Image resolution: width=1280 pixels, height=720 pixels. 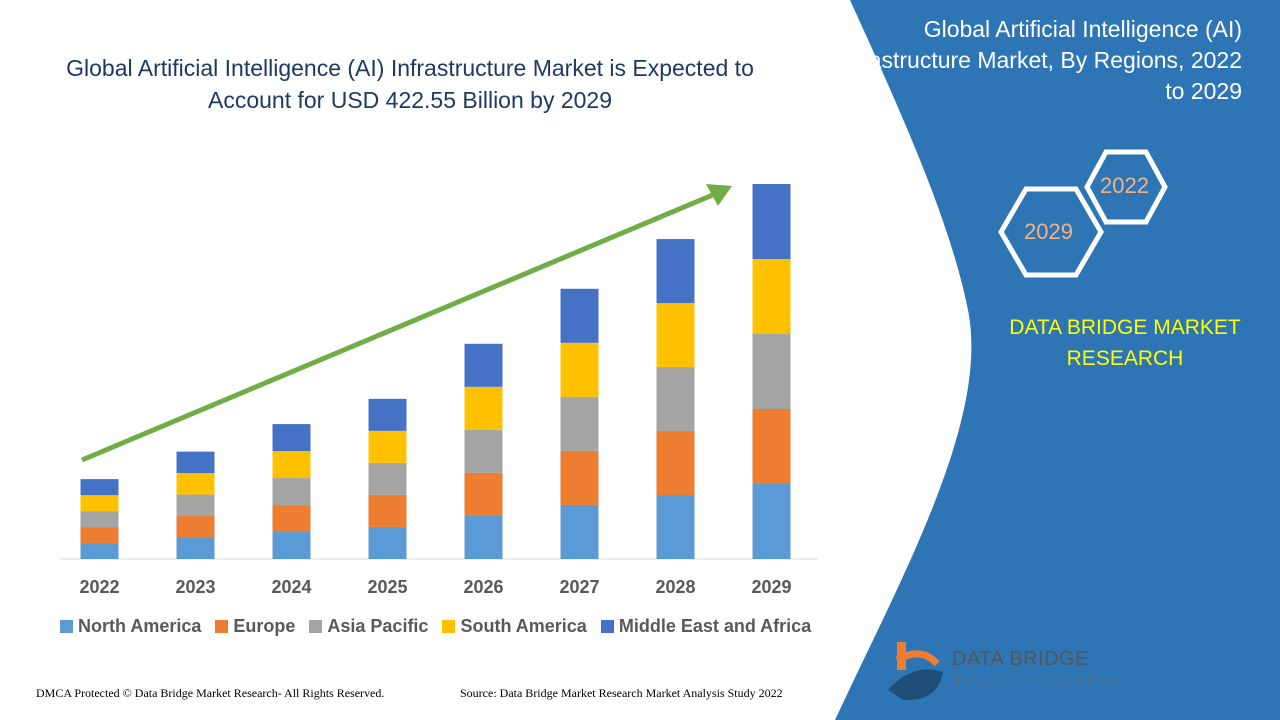 I want to click on x-tick-label: 2029, so click(x=771, y=587).